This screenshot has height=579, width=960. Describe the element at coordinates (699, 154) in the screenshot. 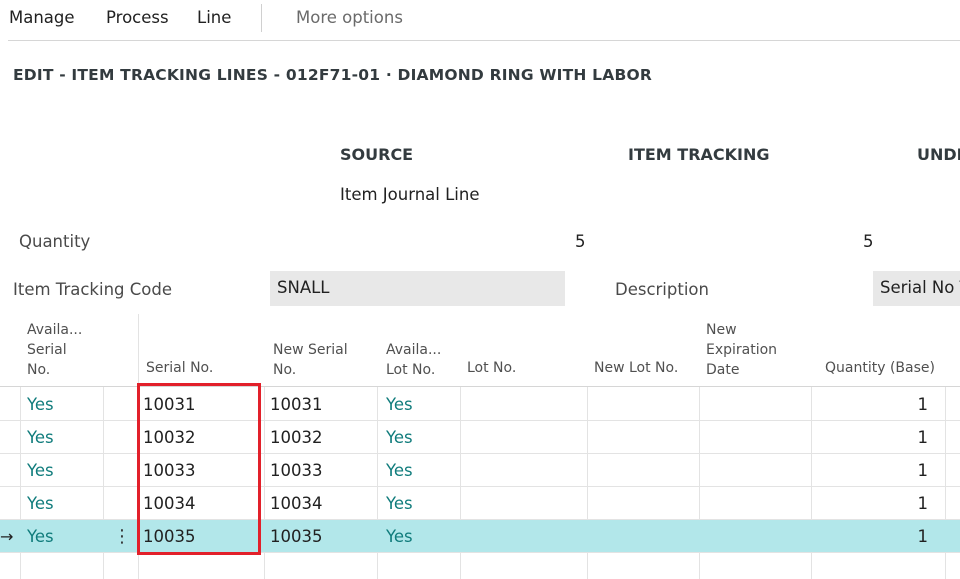

I see `section-item-tracking-heading: ITEM TRACKING` at that location.